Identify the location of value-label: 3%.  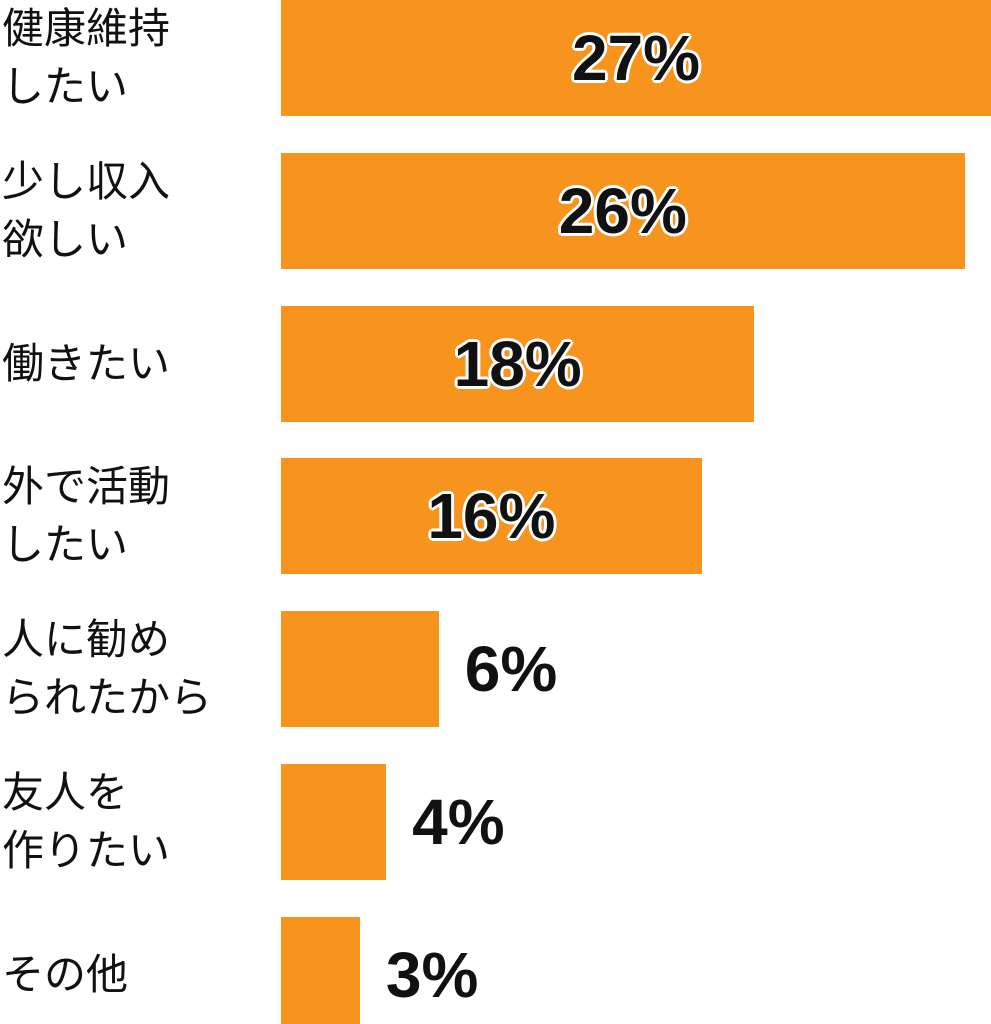
(432, 974).